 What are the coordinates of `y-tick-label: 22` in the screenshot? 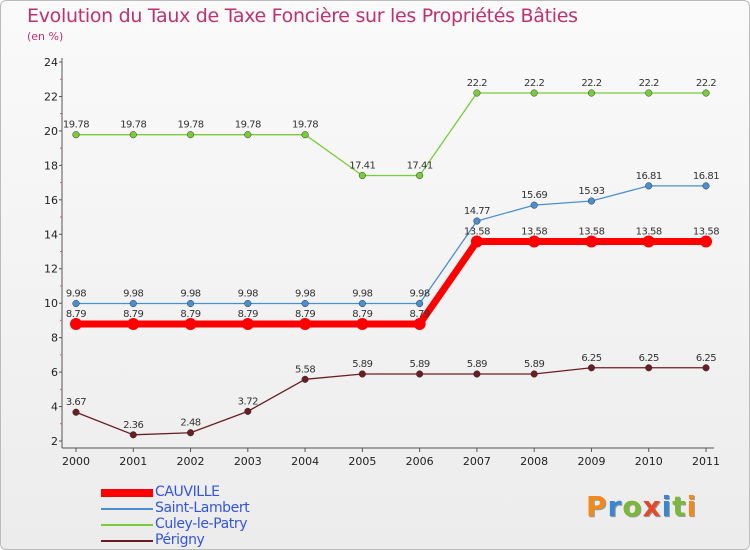 It's located at (51, 96).